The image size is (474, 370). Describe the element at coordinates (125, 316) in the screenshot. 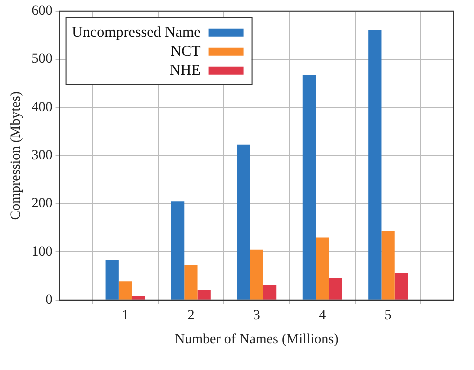

I see `x-tick-label: 1` at that location.